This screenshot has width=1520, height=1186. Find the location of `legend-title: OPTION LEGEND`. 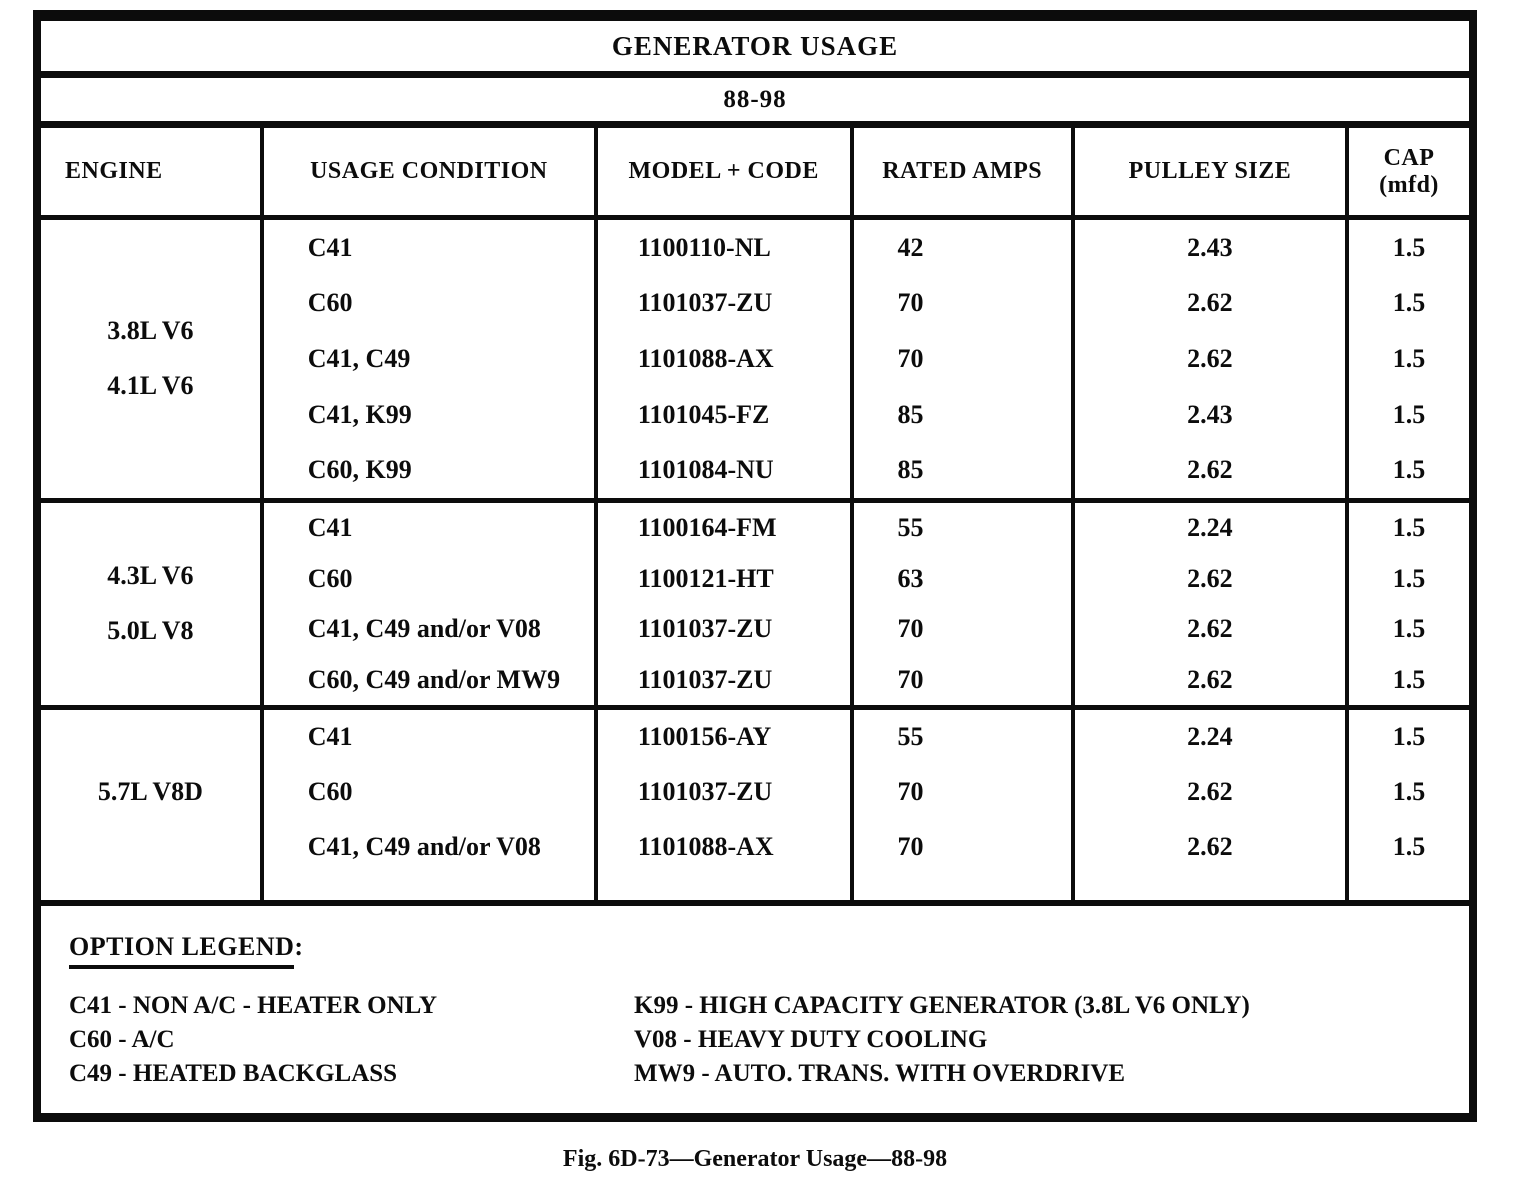

legend-title: OPTION LEGEND is located at coordinates (182, 950).